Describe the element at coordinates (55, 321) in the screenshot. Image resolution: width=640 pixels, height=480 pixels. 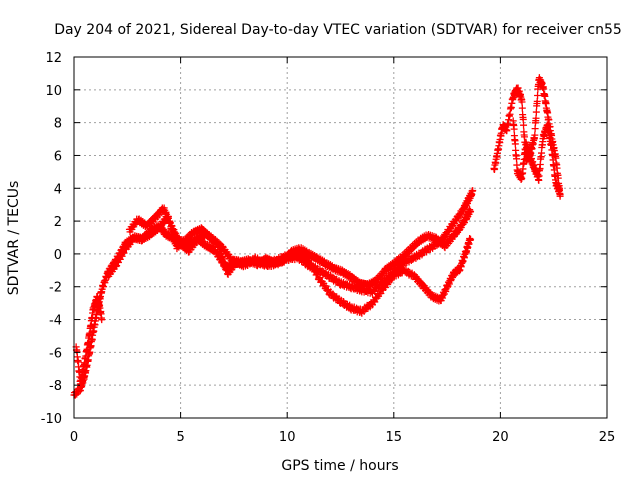
I see `y-tick-label: -4` at that location.